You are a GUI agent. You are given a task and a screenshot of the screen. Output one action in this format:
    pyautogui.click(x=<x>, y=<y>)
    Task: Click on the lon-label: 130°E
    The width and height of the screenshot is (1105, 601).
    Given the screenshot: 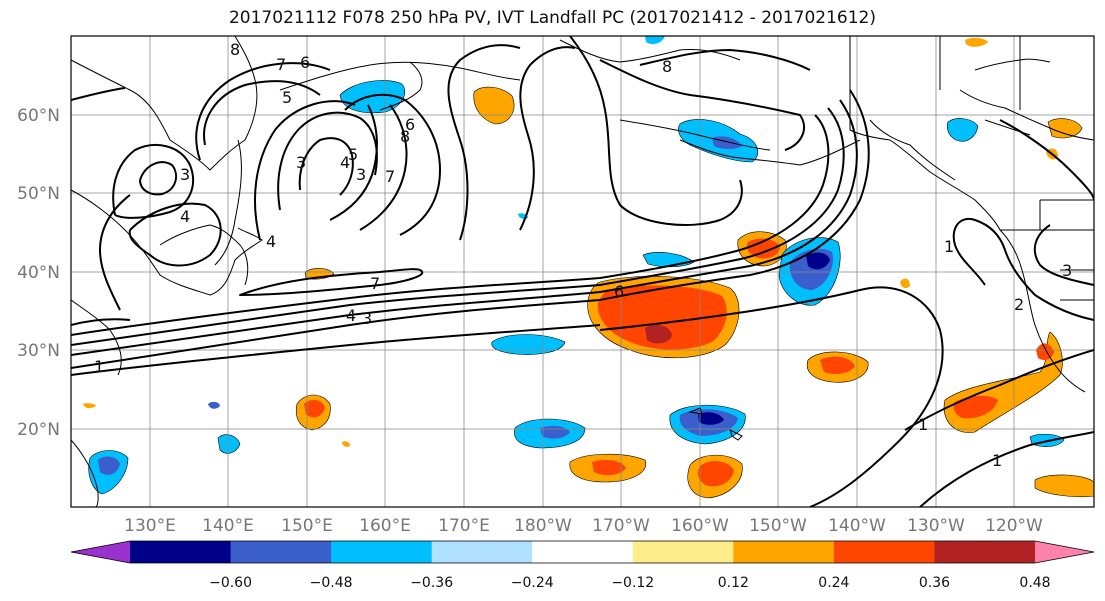 What is the action you would take?
    pyautogui.click(x=150, y=526)
    